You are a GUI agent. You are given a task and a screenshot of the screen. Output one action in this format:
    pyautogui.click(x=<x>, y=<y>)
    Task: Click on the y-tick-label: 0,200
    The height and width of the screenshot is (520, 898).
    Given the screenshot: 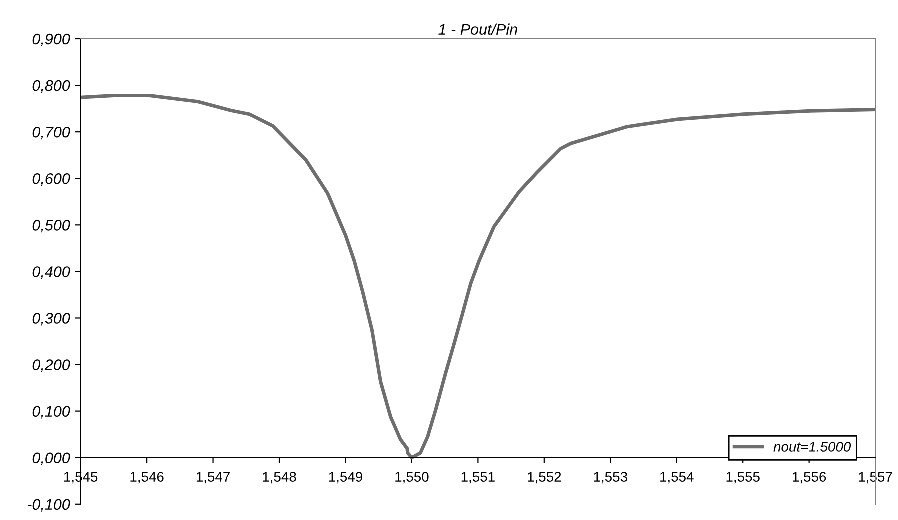 What is the action you would take?
    pyautogui.click(x=51, y=366)
    